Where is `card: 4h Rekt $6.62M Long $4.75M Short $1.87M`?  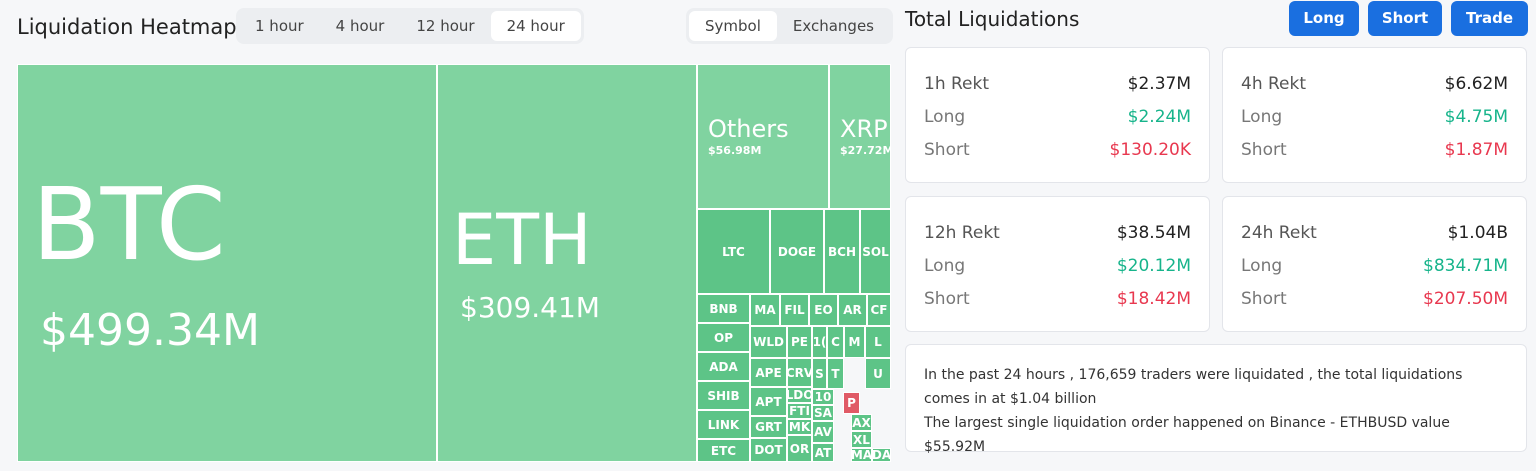
card: 4h Rekt $6.62M Long $4.75M Short $1.87M is located at coordinates (1374, 115).